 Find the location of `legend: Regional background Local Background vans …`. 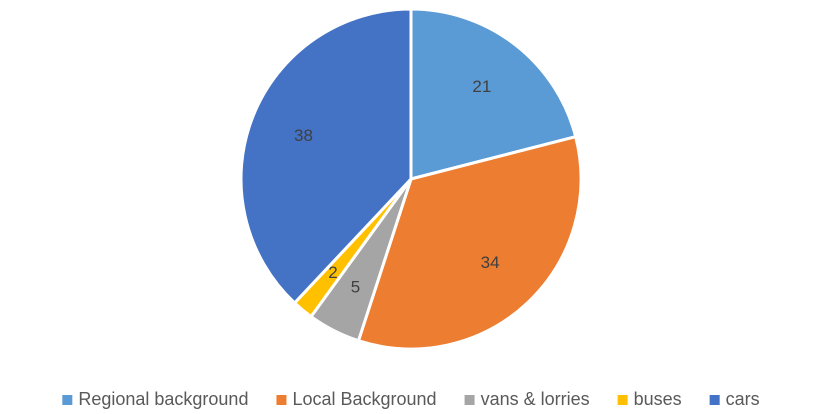

legend: Regional background Local Background vans … is located at coordinates (411, 399).